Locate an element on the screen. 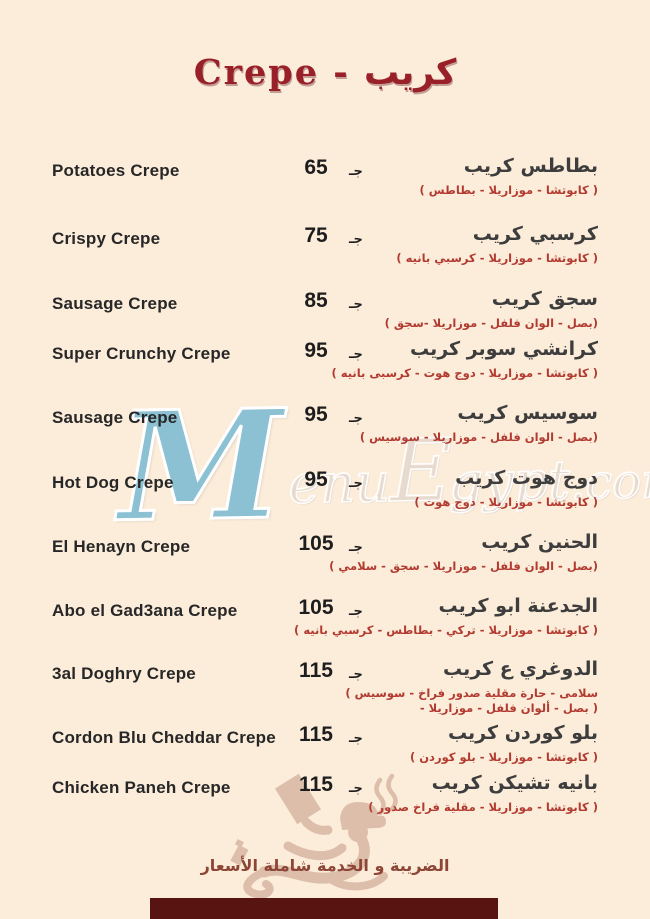  footer-note: الأسعار‎ شاملة‎ الخدمة‎ و‎ الضريبة is located at coordinates (325, 865).